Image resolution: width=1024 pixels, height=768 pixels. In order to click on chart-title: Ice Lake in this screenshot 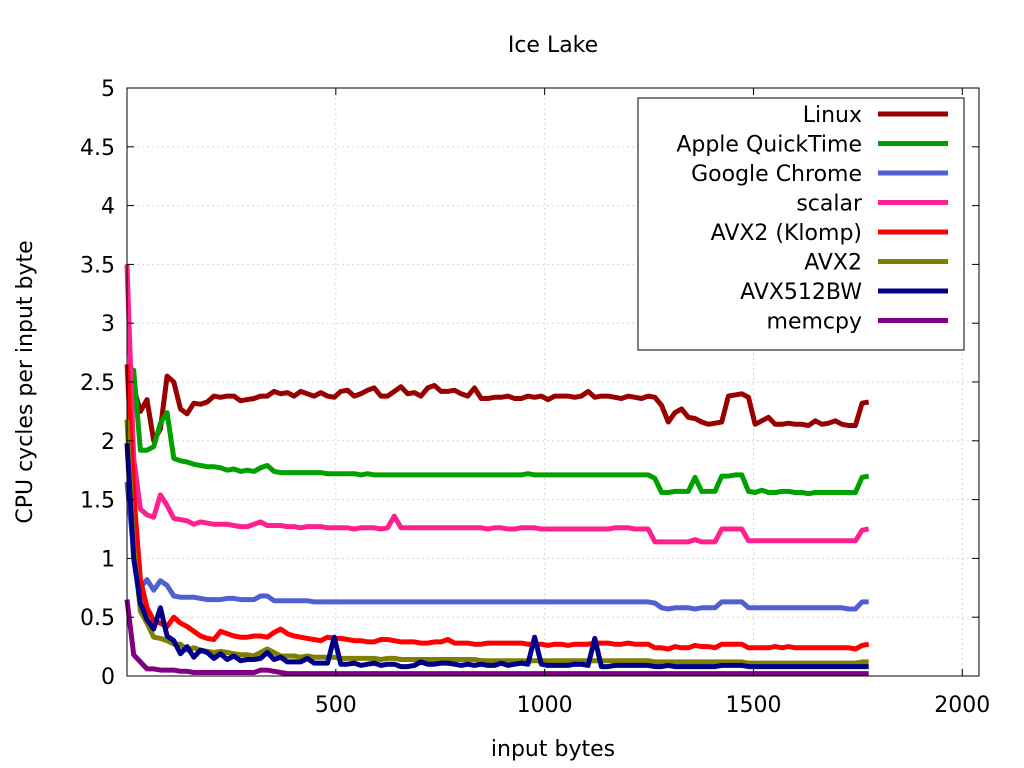, I will do `click(553, 45)`.